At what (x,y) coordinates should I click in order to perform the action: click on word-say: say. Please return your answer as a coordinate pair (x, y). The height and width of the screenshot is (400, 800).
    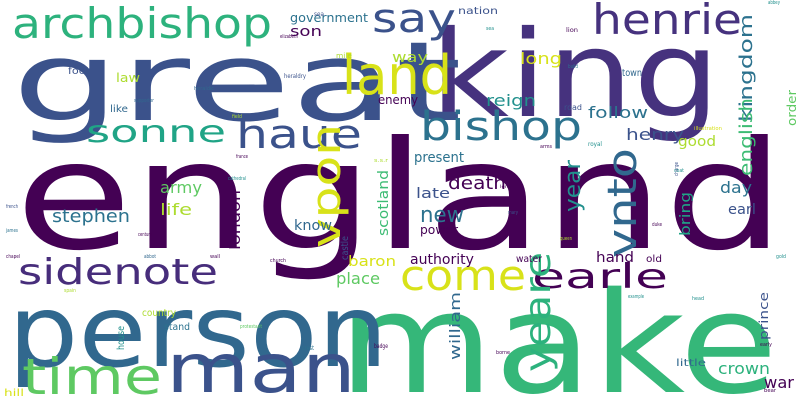
    Looking at the image, I should click on (414, 21).